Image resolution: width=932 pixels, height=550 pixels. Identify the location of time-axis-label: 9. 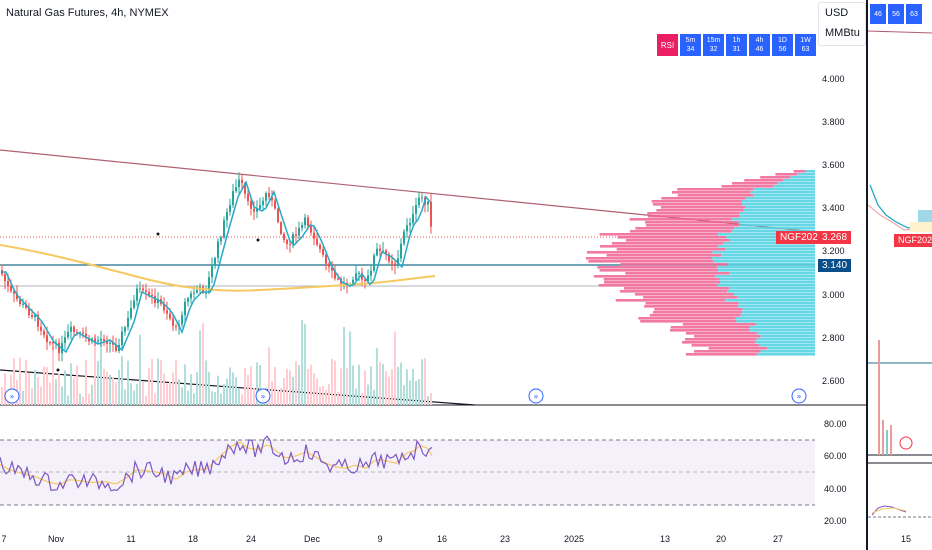
(380, 539).